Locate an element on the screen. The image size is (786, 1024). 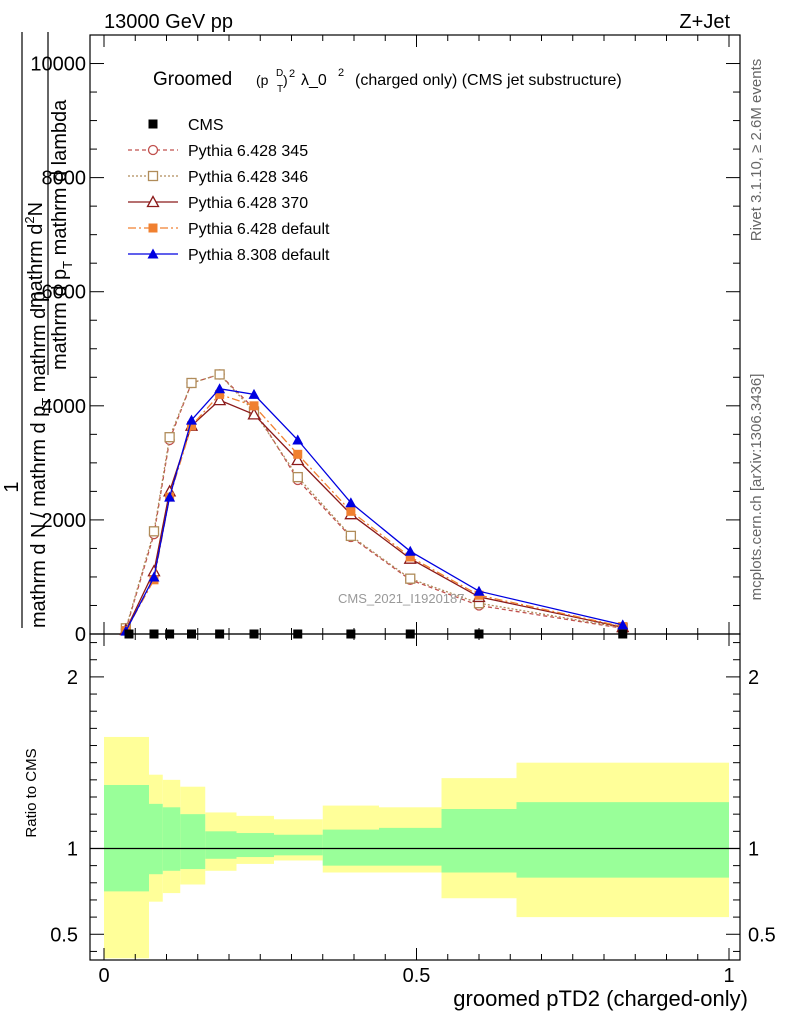
svg-text: 1 is located at coordinates (12, 486).